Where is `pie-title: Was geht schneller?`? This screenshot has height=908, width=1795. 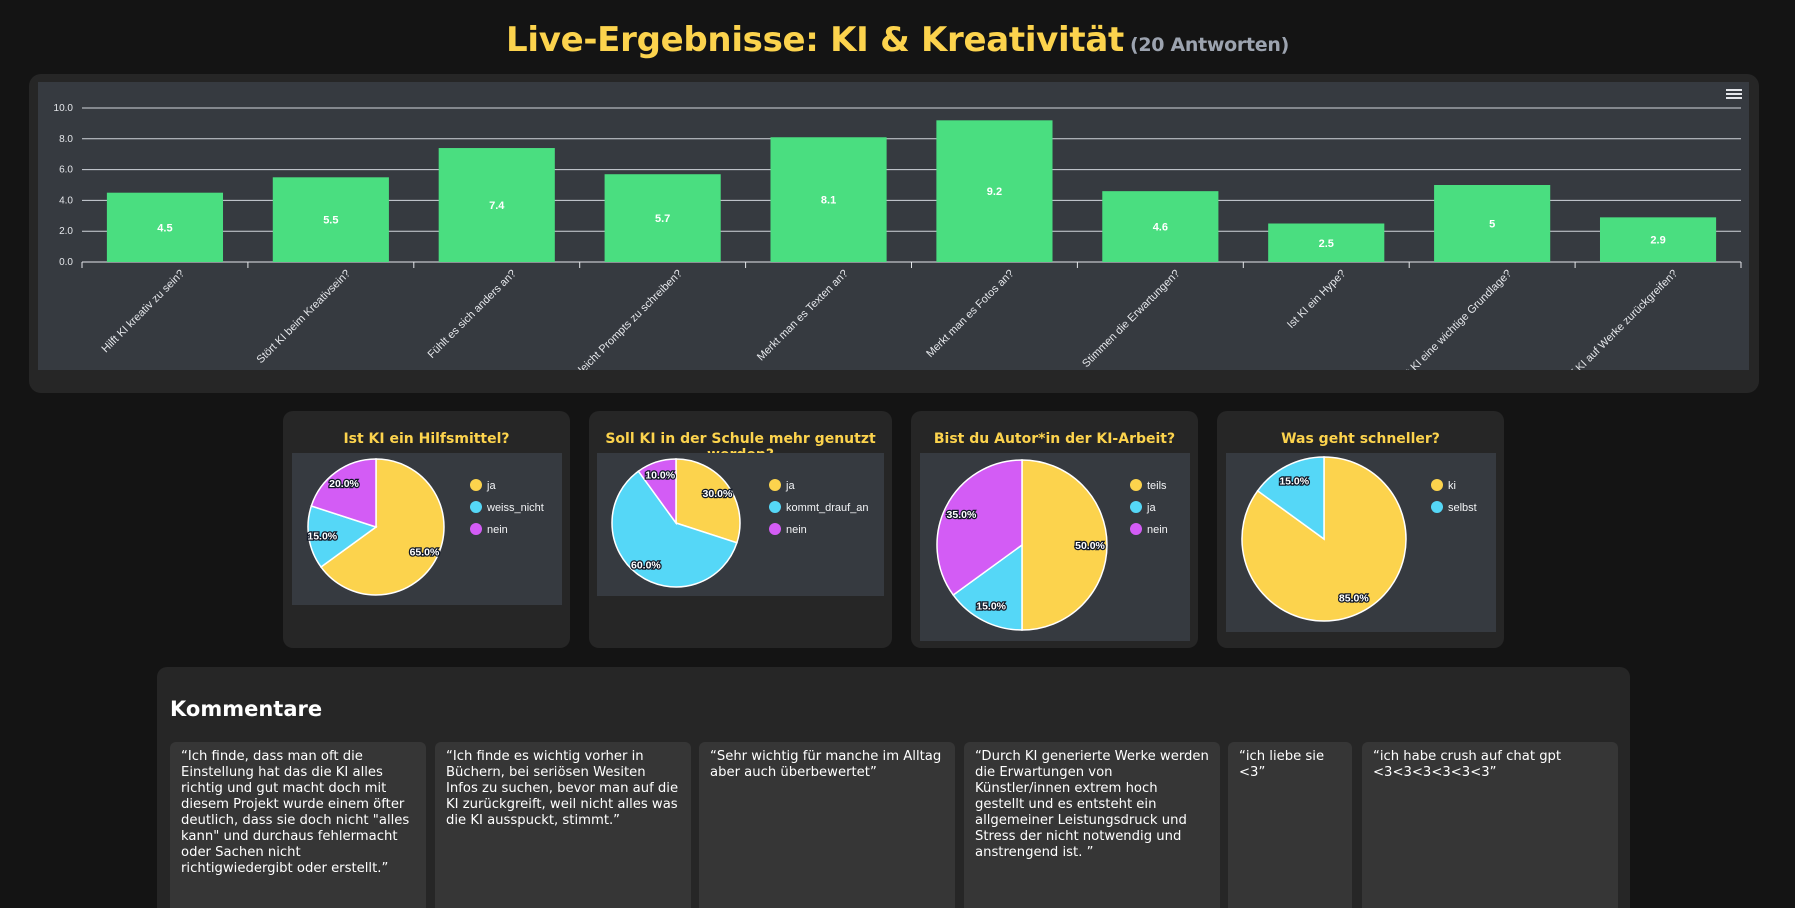 pie-title: Was geht schneller? is located at coordinates (1360, 439).